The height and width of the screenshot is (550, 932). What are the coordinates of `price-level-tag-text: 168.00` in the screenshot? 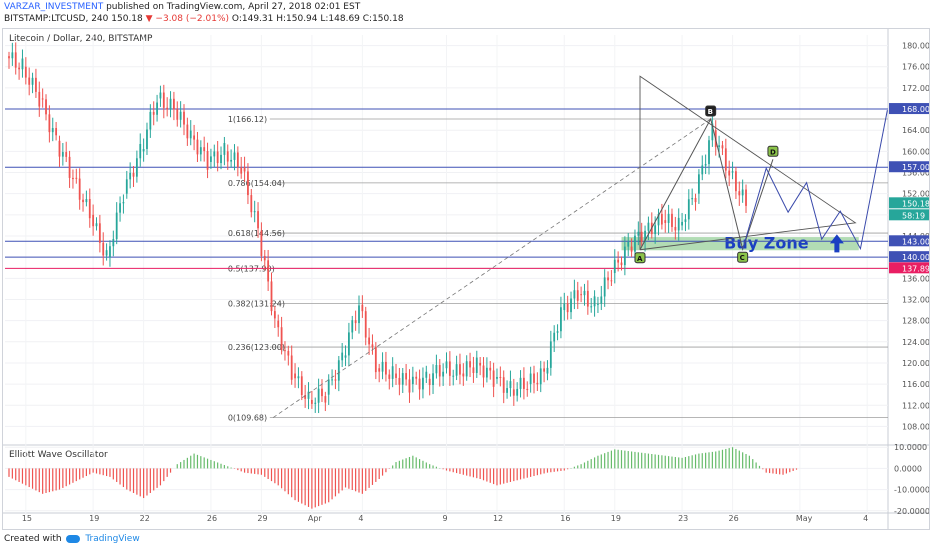 It's located at (915, 109).